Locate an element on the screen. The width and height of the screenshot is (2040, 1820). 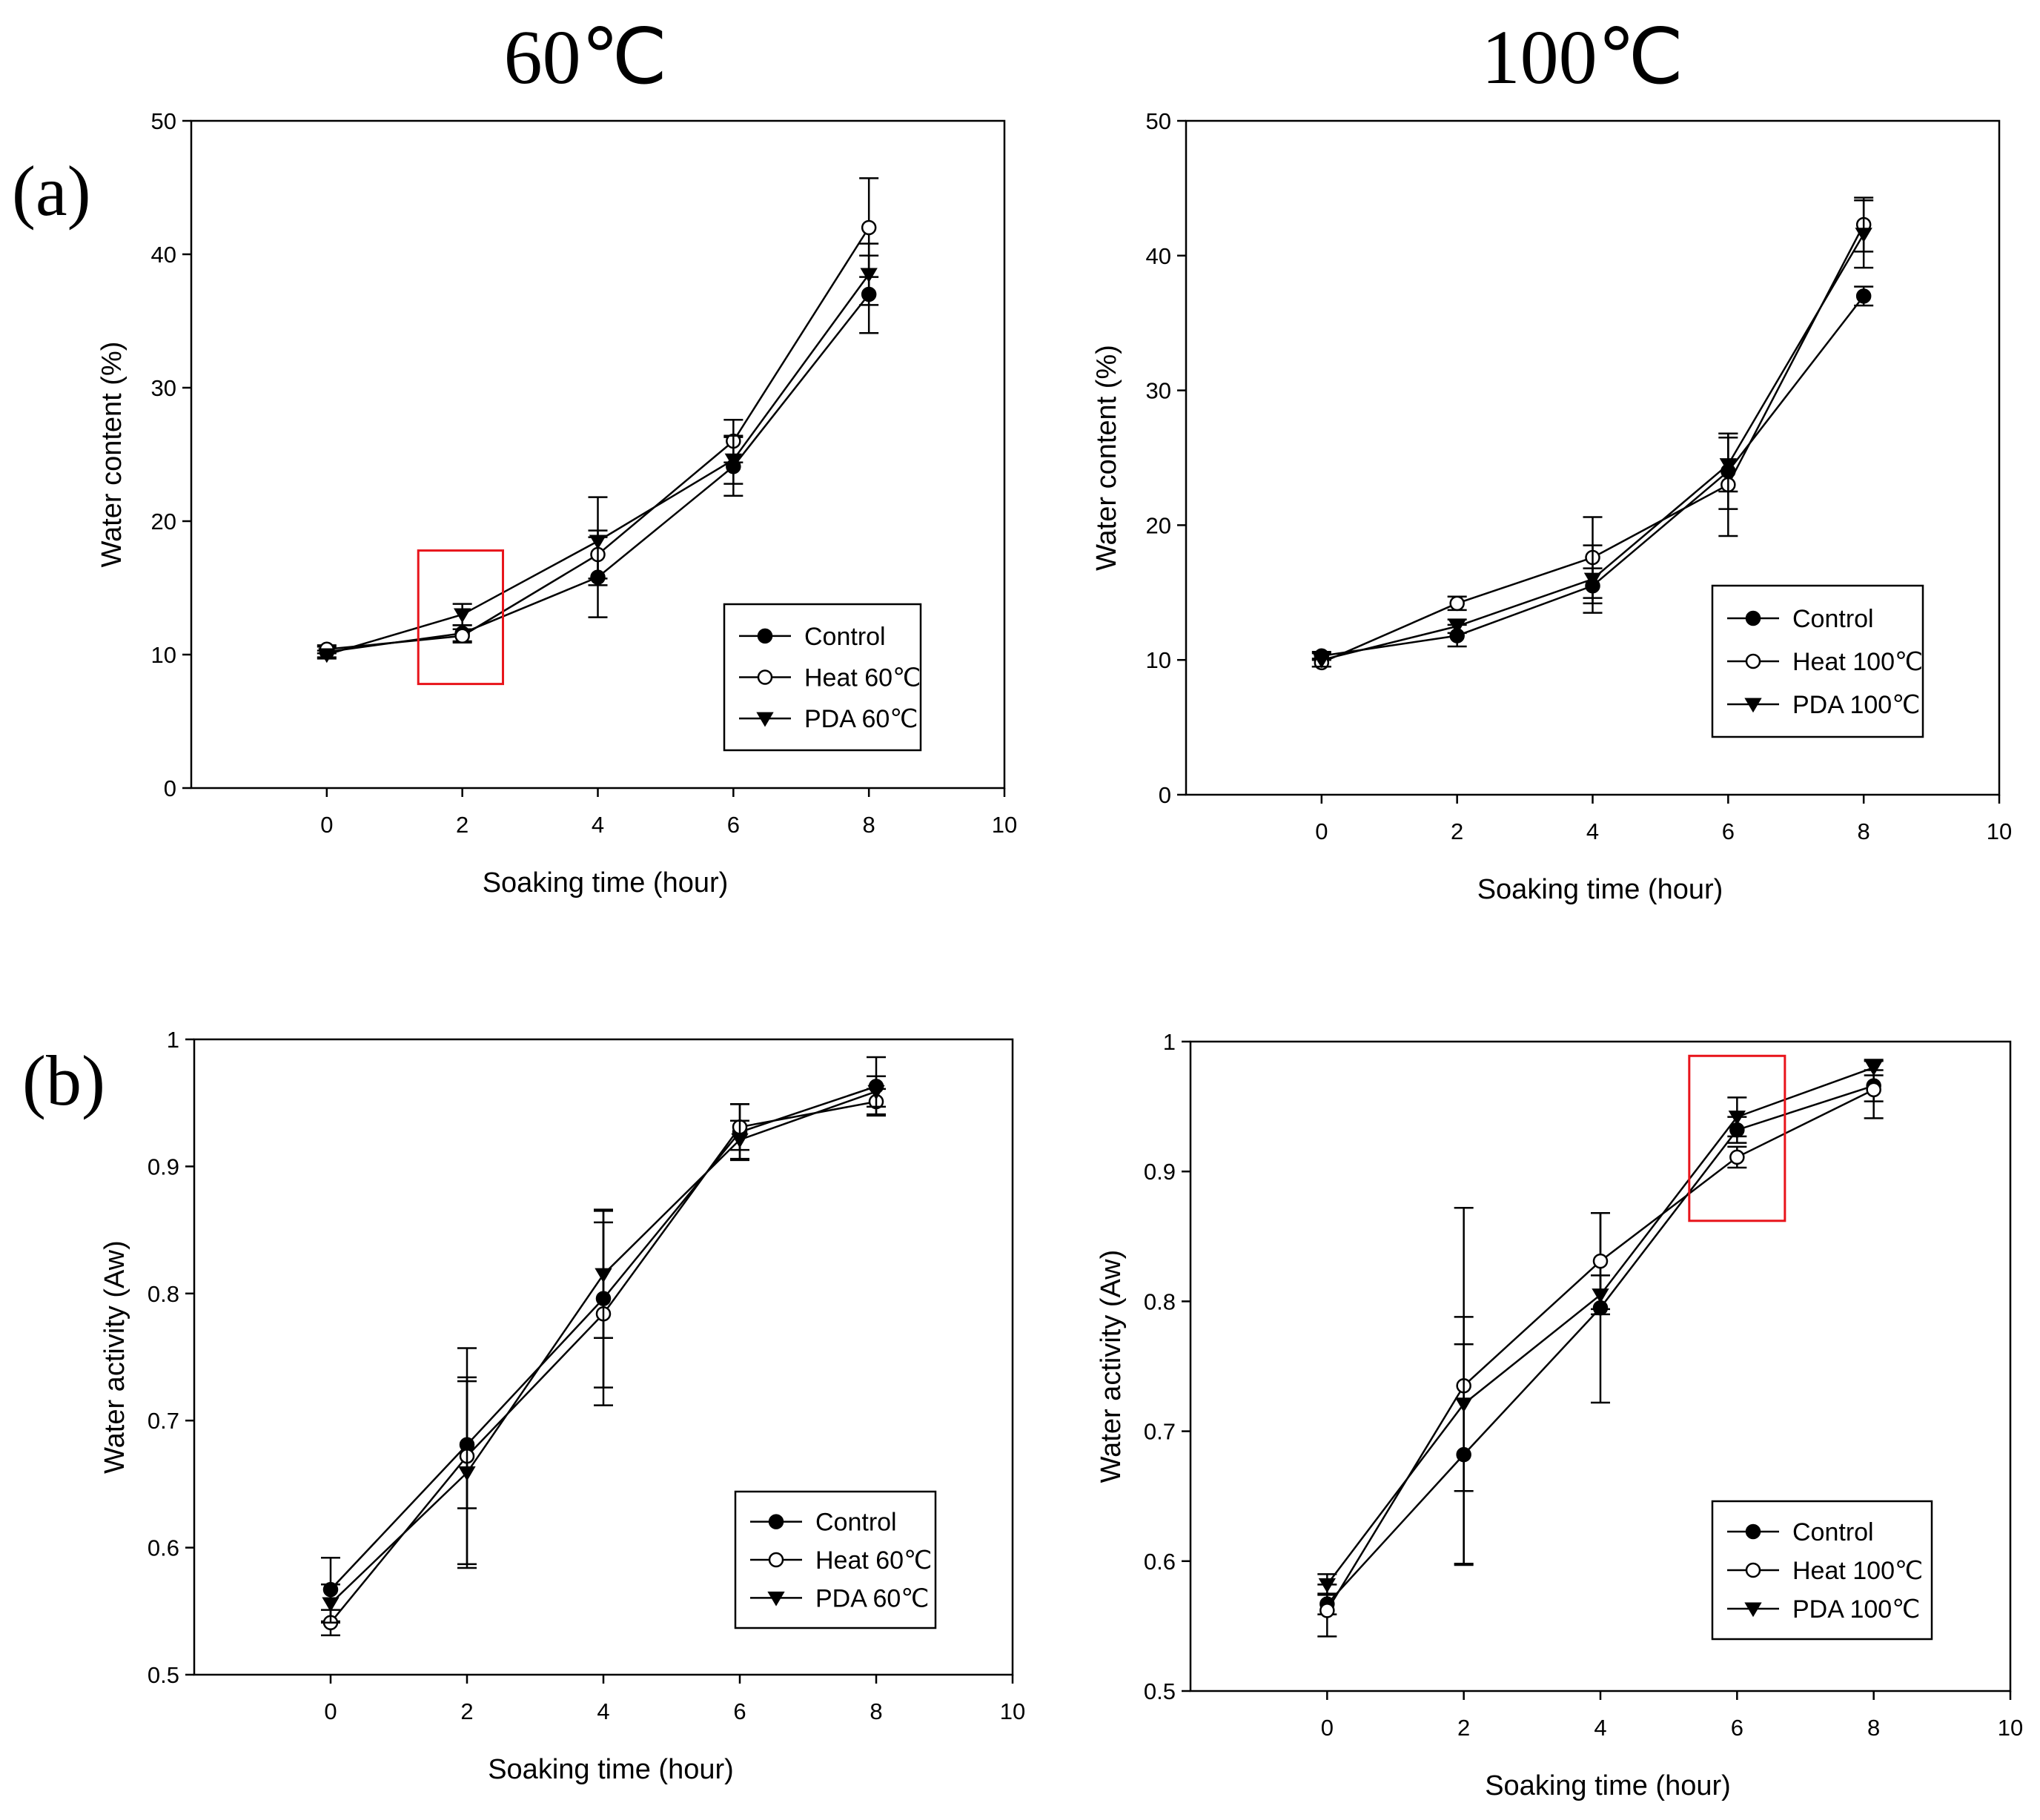
panel-1-ytick-label-4: 40 is located at coordinates (164, 255).